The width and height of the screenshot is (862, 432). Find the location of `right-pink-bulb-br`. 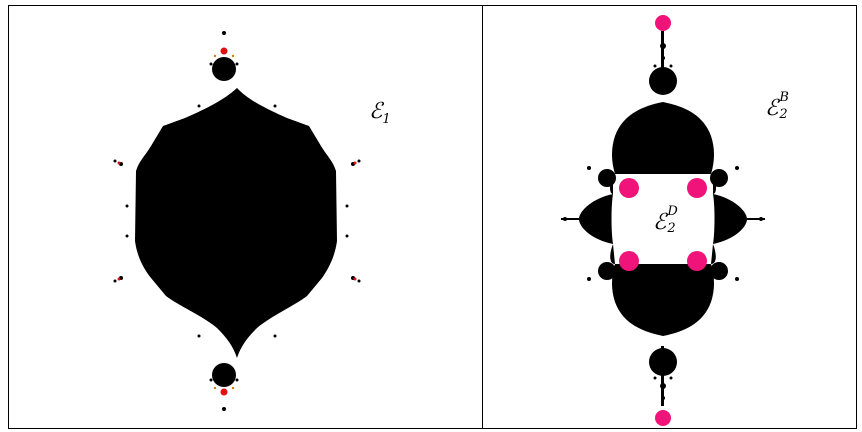

right-pink-bulb-br is located at coordinates (697, 261).